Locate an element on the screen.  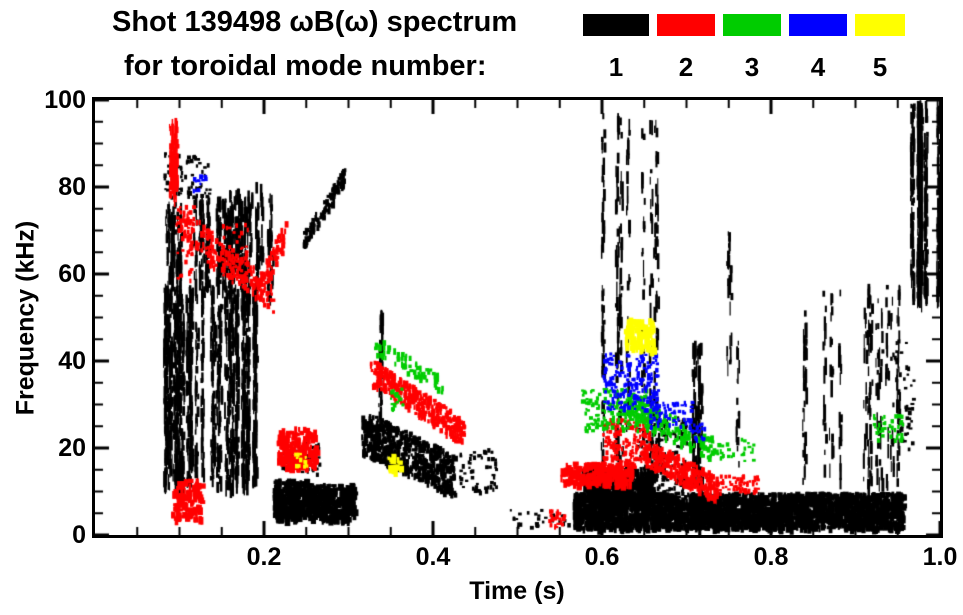
y-tick-label-80: 80 is located at coordinates (72, 187).